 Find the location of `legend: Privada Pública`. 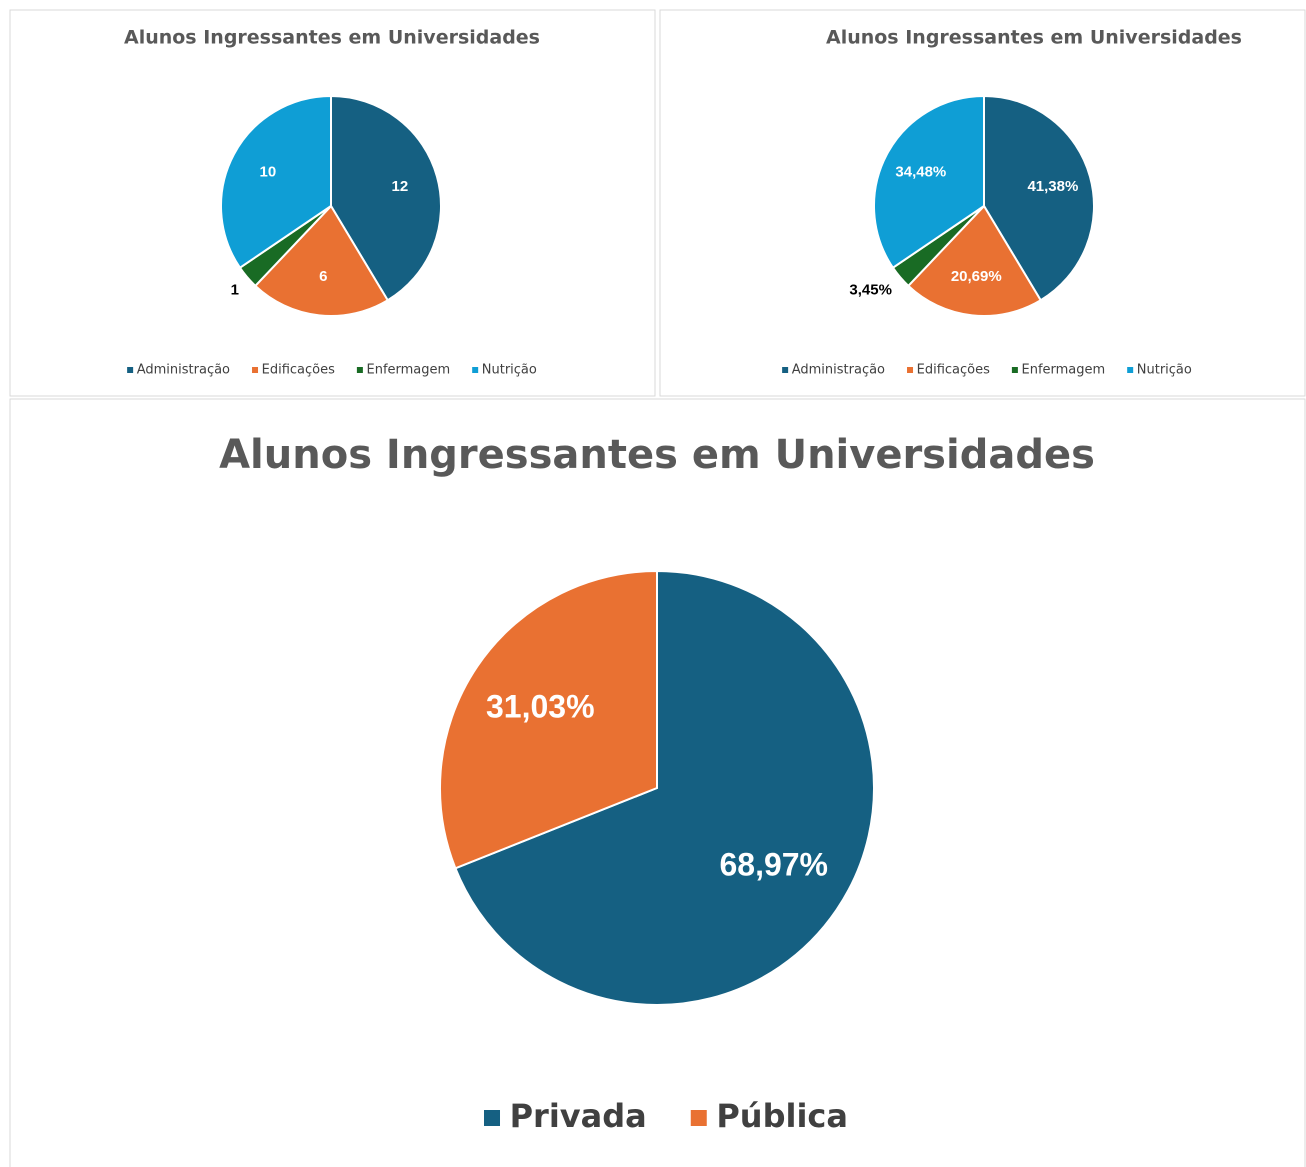

legend: Privada Pública is located at coordinates (666, 1116).